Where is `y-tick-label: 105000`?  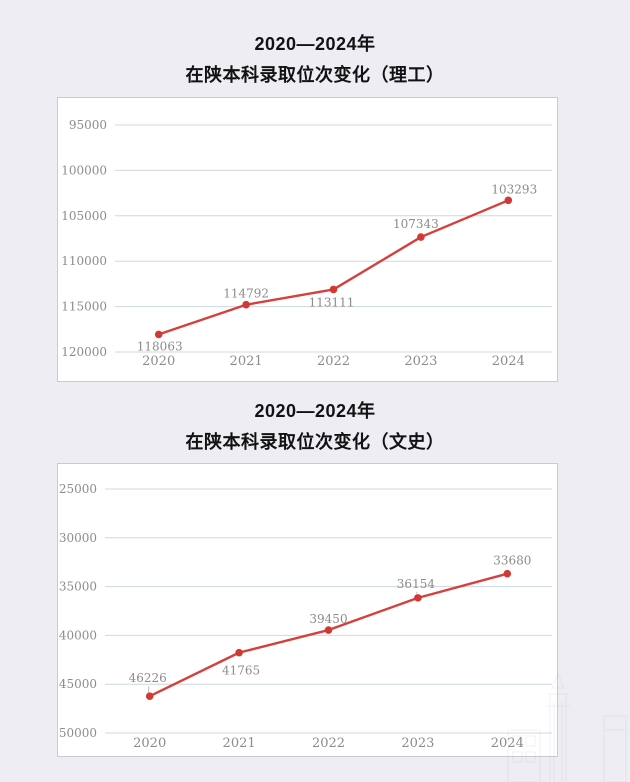
y-tick-label: 105000 is located at coordinates (84, 216).